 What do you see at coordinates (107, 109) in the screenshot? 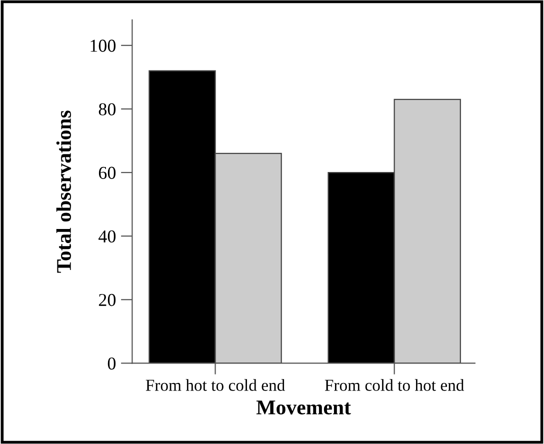
I see `y-tick-label: 80` at bounding box center [107, 109].